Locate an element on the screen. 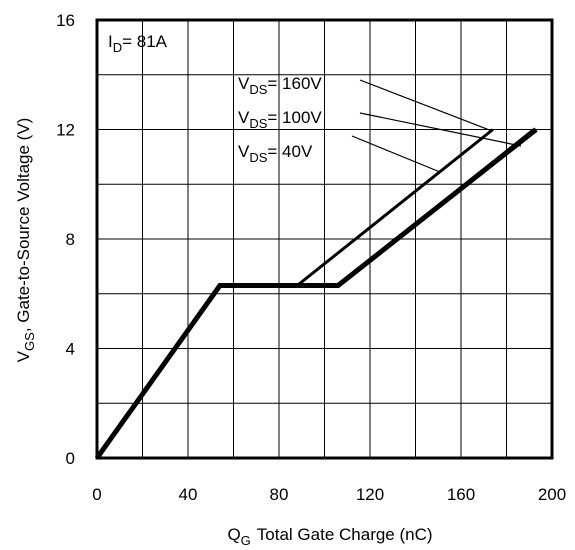 The width and height of the screenshot is (575, 550). y-tick-labels: 0 4 8 12 16 is located at coordinates (65, 239).